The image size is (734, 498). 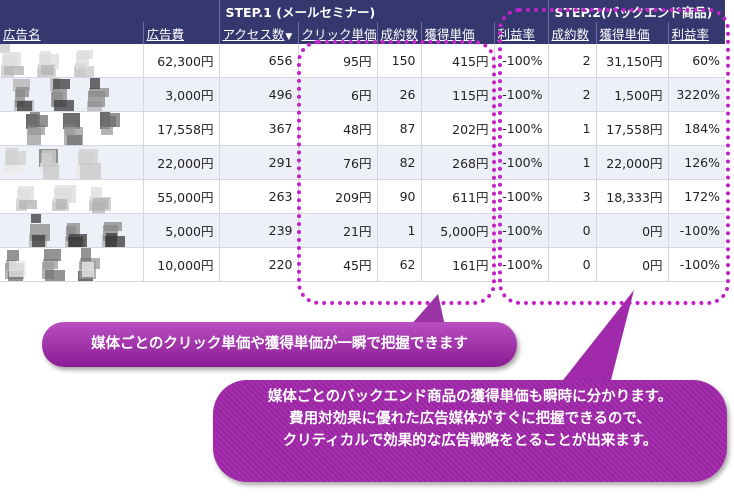 What do you see at coordinates (337, 162) in the screenshot?
I see `cpc-cell: 76円` at bounding box center [337, 162].